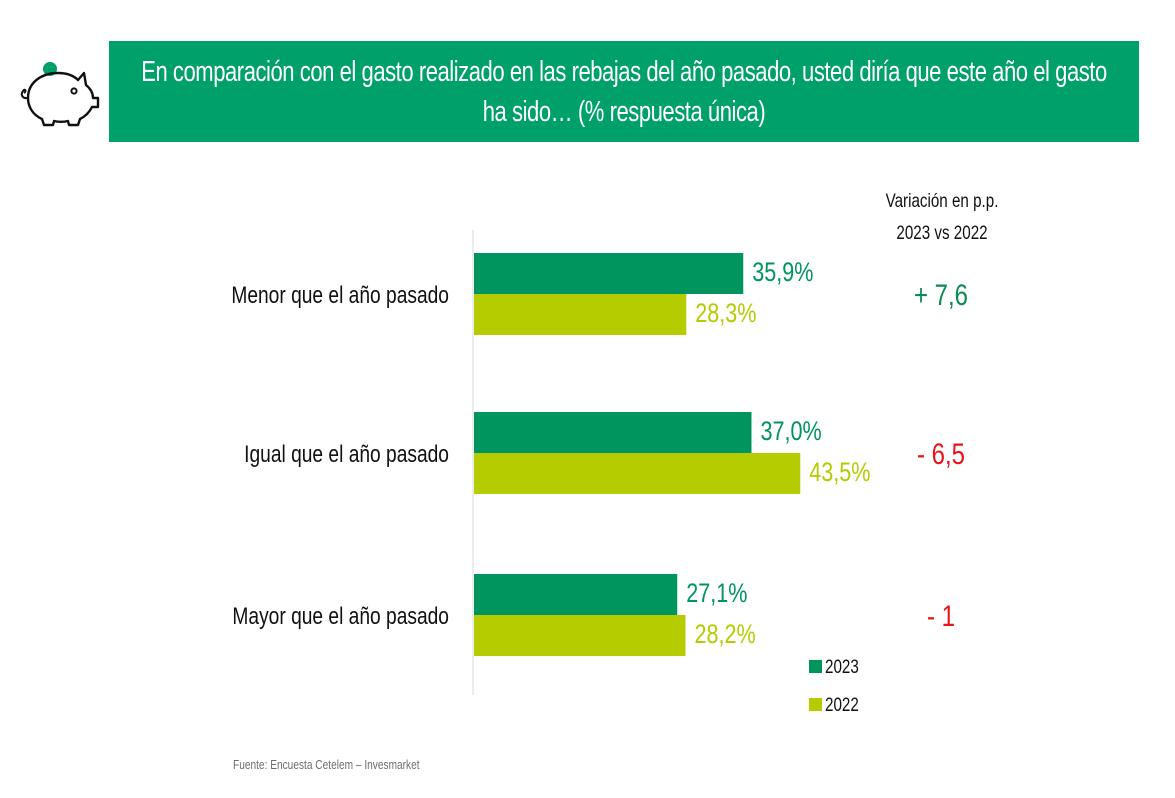 The image size is (1175, 798). What do you see at coordinates (60, 94) in the screenshot?
I see `piggy-bank-icon` at bounding box center [60, 94].